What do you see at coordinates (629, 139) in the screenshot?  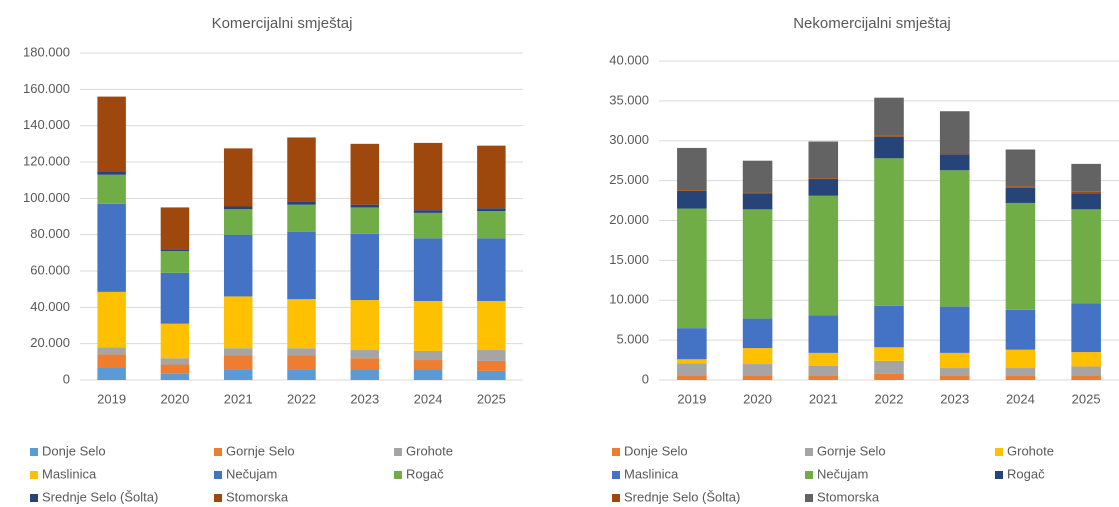 I see `y-tick-label: 30.000` at bounding box center [629, 139].